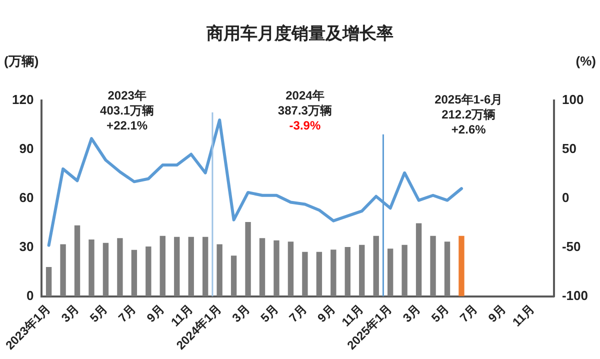 Image resolution: width=600 pixels, height=359 pixels. I want to click on y-tick-label: 120, so click(23, 99).